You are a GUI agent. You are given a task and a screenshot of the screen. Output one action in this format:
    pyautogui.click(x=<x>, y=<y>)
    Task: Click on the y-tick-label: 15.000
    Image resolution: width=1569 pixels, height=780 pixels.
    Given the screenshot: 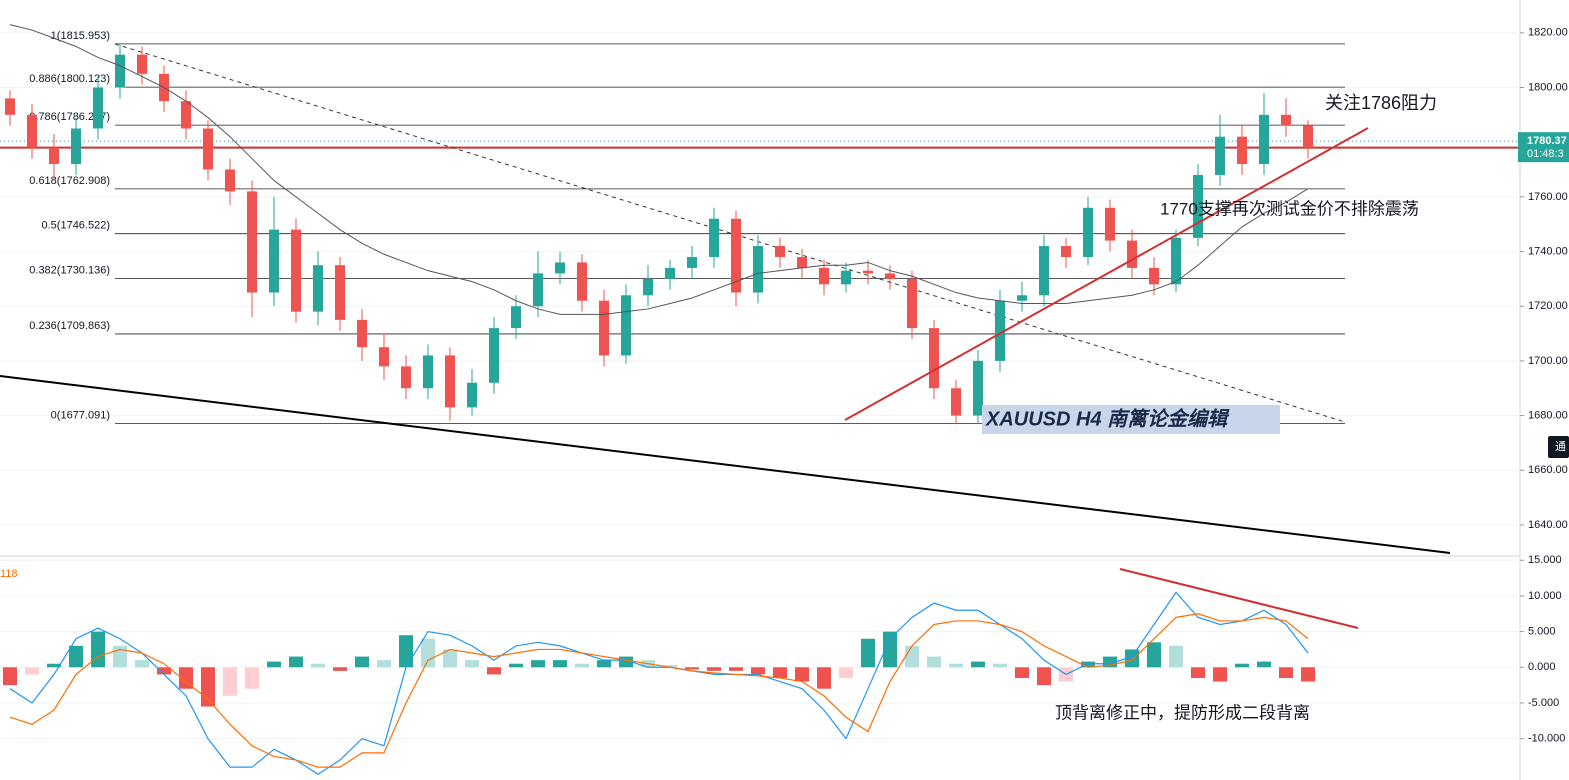 What is the action you would take?
    pyautogui.click(x=1545, y=560)
    